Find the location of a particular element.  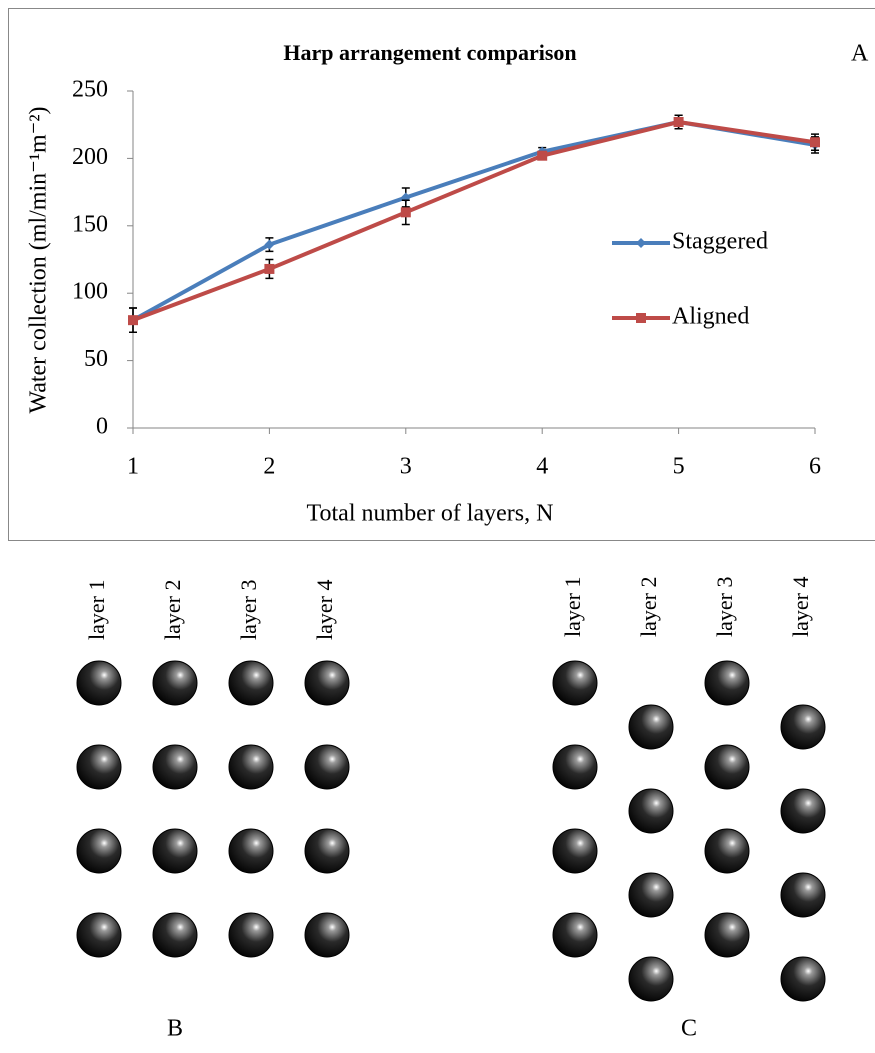

x-tick-label: 6 is located at coordinates (815, 467).